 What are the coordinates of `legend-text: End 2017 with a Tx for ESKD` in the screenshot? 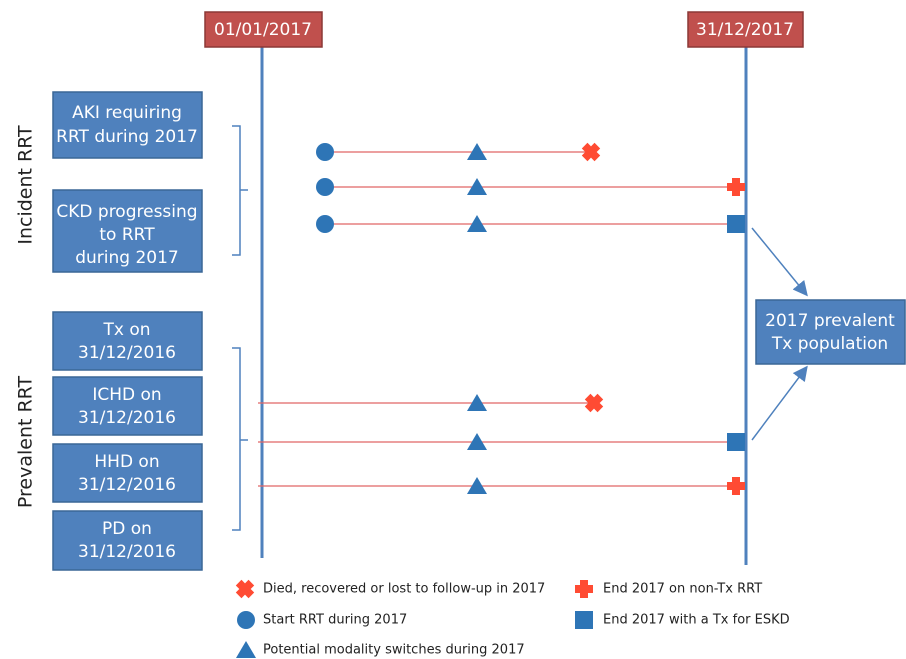 It's located at (696, 620).